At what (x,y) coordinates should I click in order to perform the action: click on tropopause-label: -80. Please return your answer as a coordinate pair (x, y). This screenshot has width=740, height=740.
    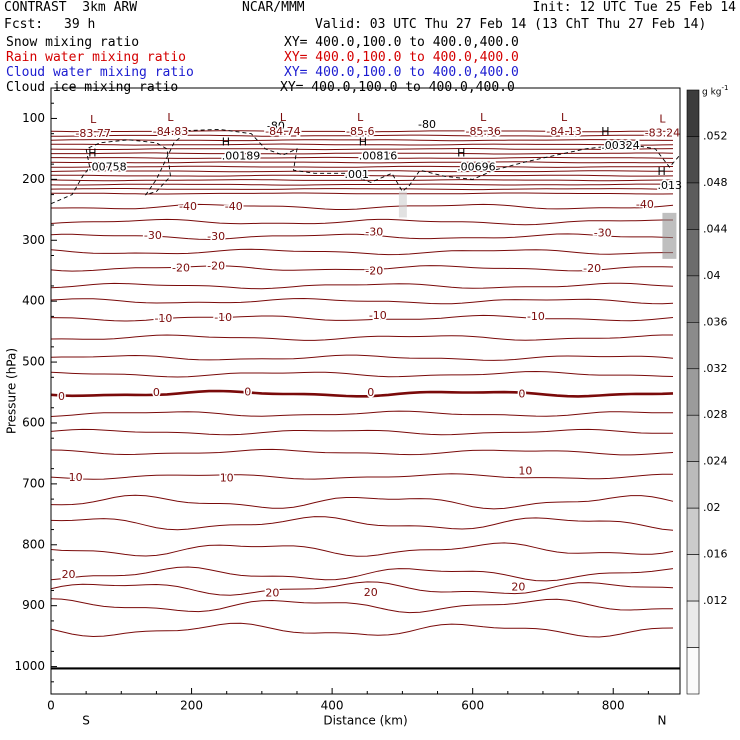
    Looking at the image, I should click on (276, 125).